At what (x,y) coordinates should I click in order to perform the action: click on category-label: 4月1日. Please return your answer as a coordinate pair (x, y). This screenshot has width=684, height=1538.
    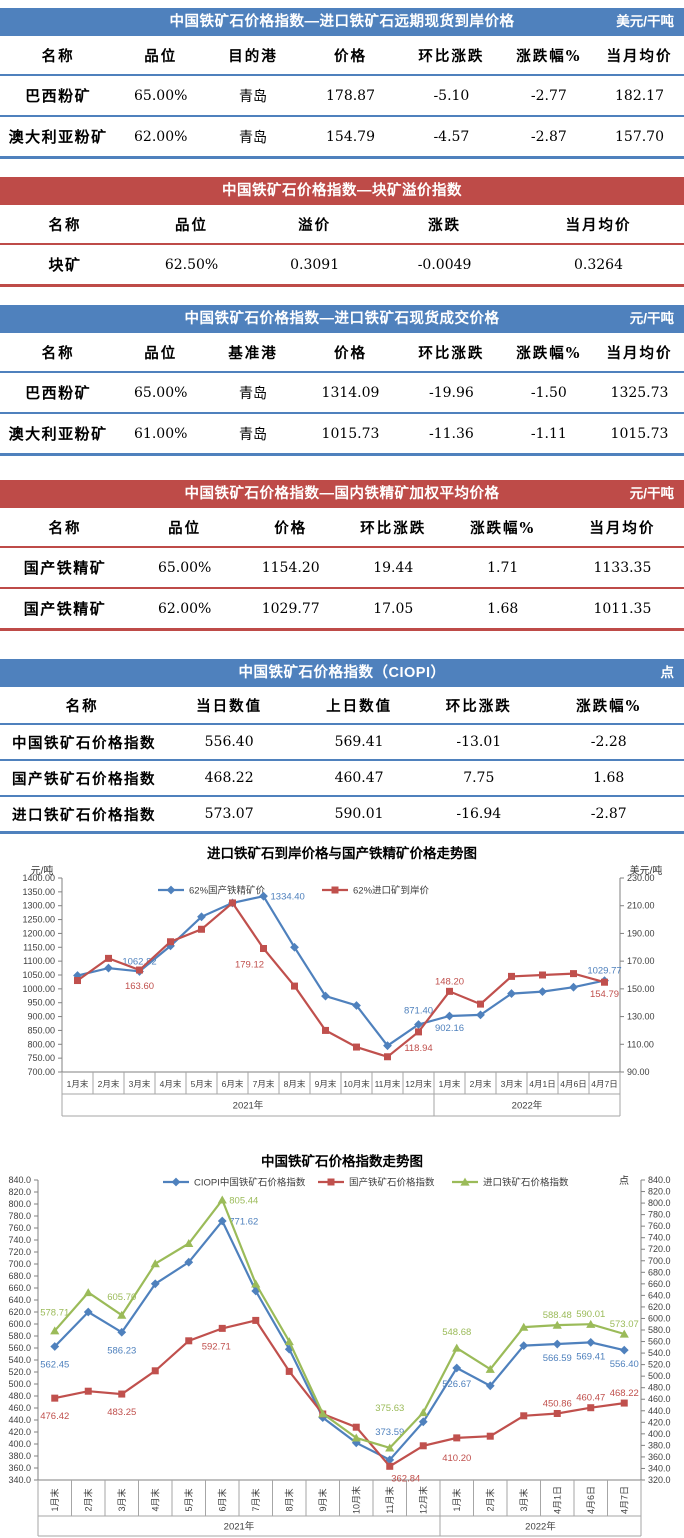
    Looking at the image, I should click on (542, 1084).